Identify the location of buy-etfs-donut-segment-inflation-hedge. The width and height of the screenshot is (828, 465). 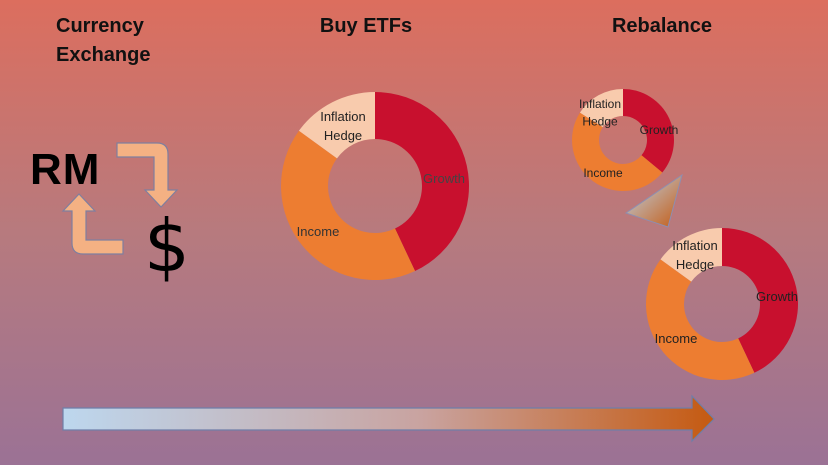
(336, 125).